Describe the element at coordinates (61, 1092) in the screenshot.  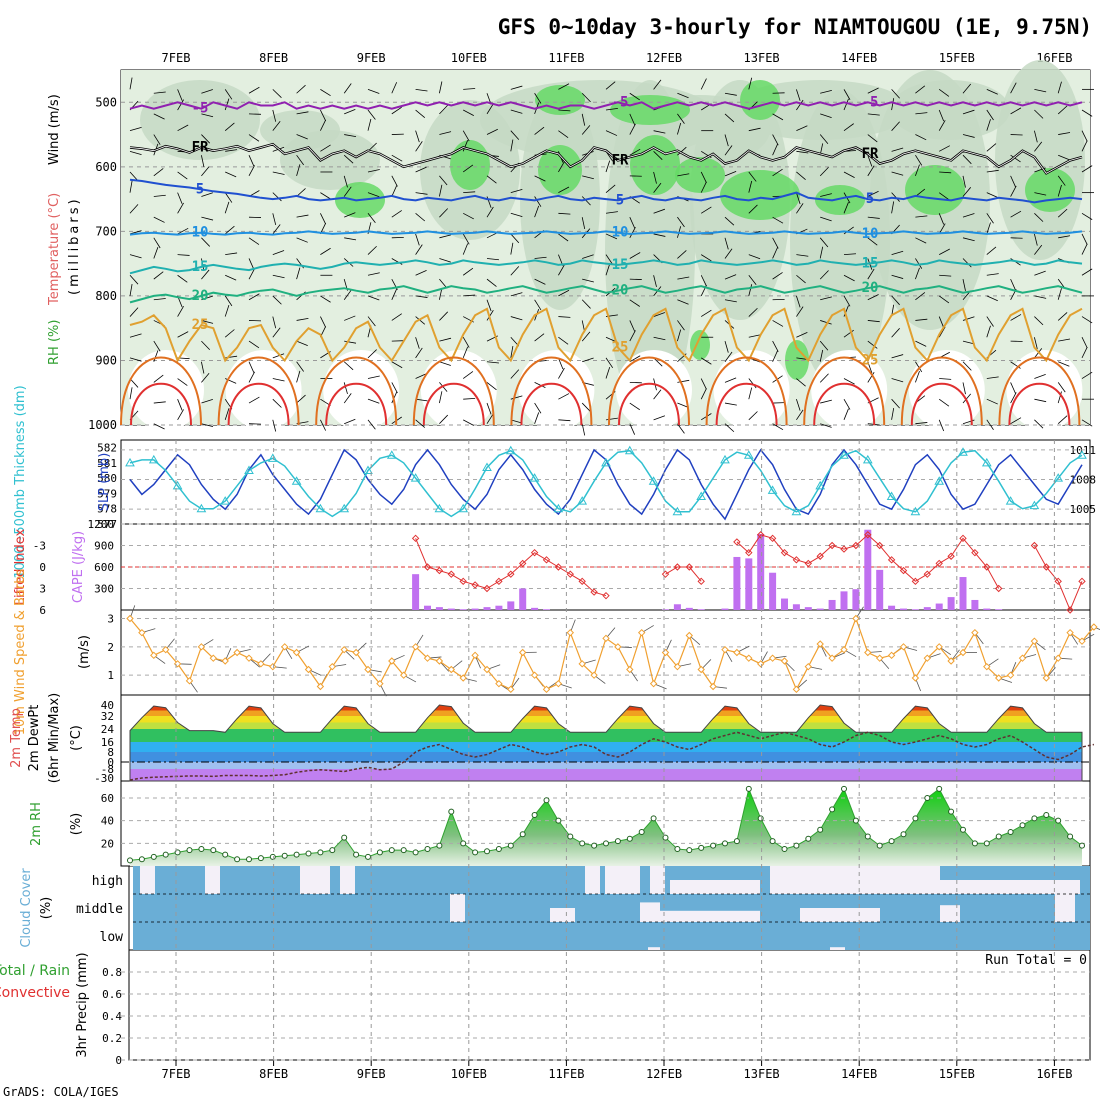
I see `grads-credit: GrADS: COLA/IGES` at that location.